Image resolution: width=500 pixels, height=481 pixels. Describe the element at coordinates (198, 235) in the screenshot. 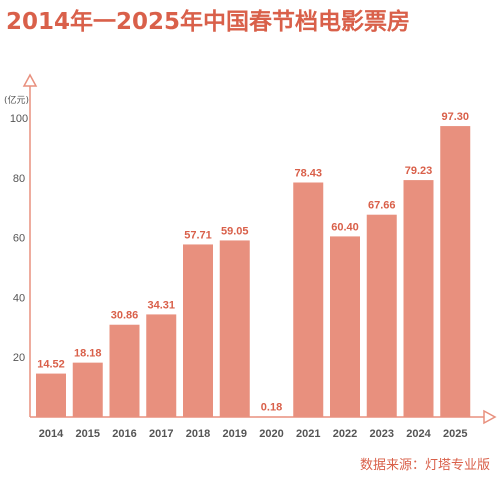

I see `bar-value-label: 57.71` at that location.